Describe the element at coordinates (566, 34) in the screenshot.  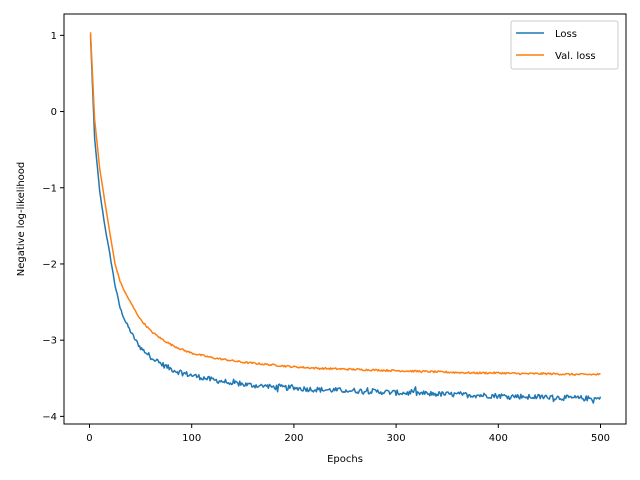
I see `legend-label-loss: Loss` at that location.